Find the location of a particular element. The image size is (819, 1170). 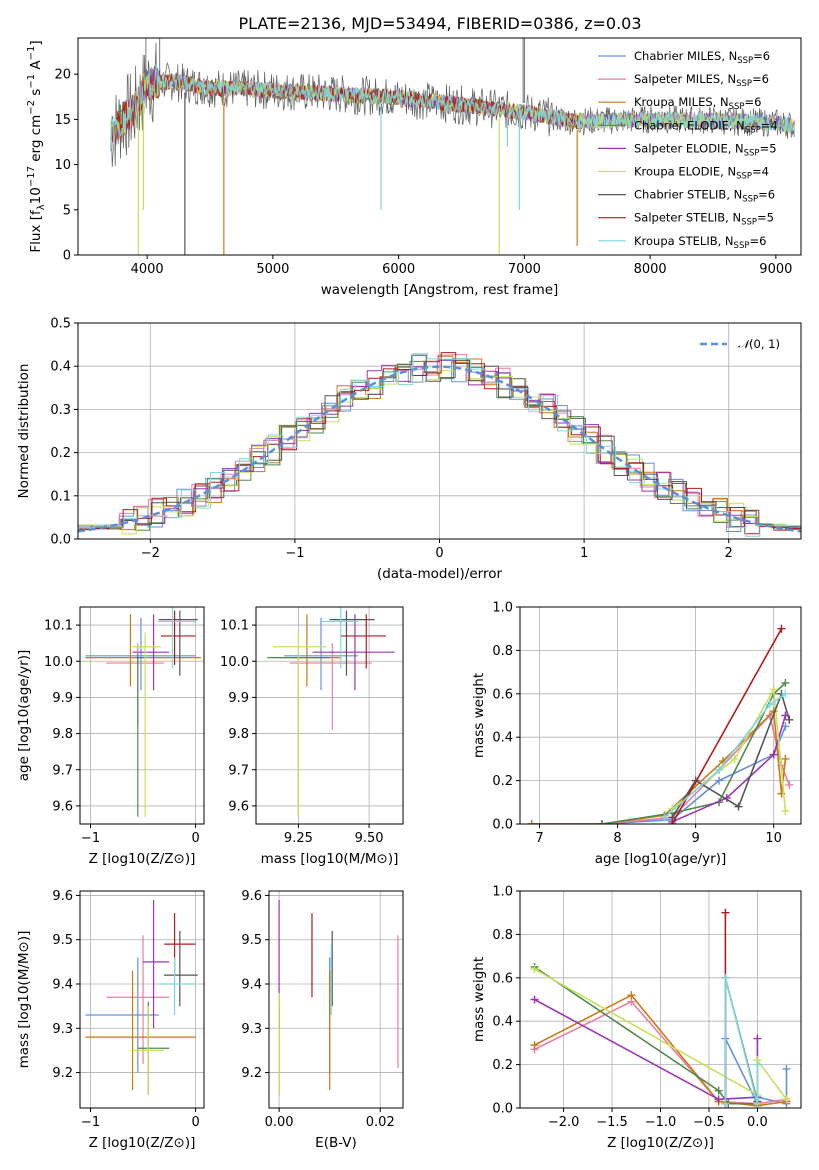

y-tick-label: 1.0 is located at coordinates (502, 608).